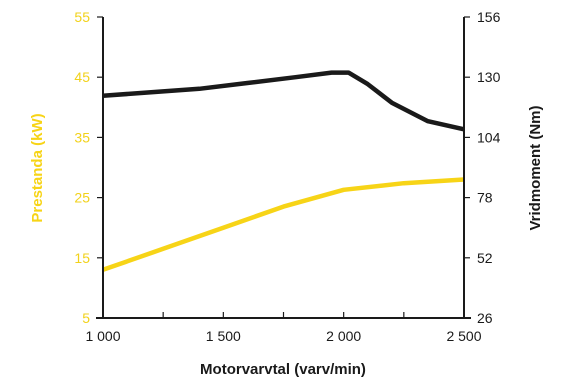 This screenshot has width=573, height=383. I want to click on right-axis-ticks: 26 52 78 104 130 156, so click(482, 167).